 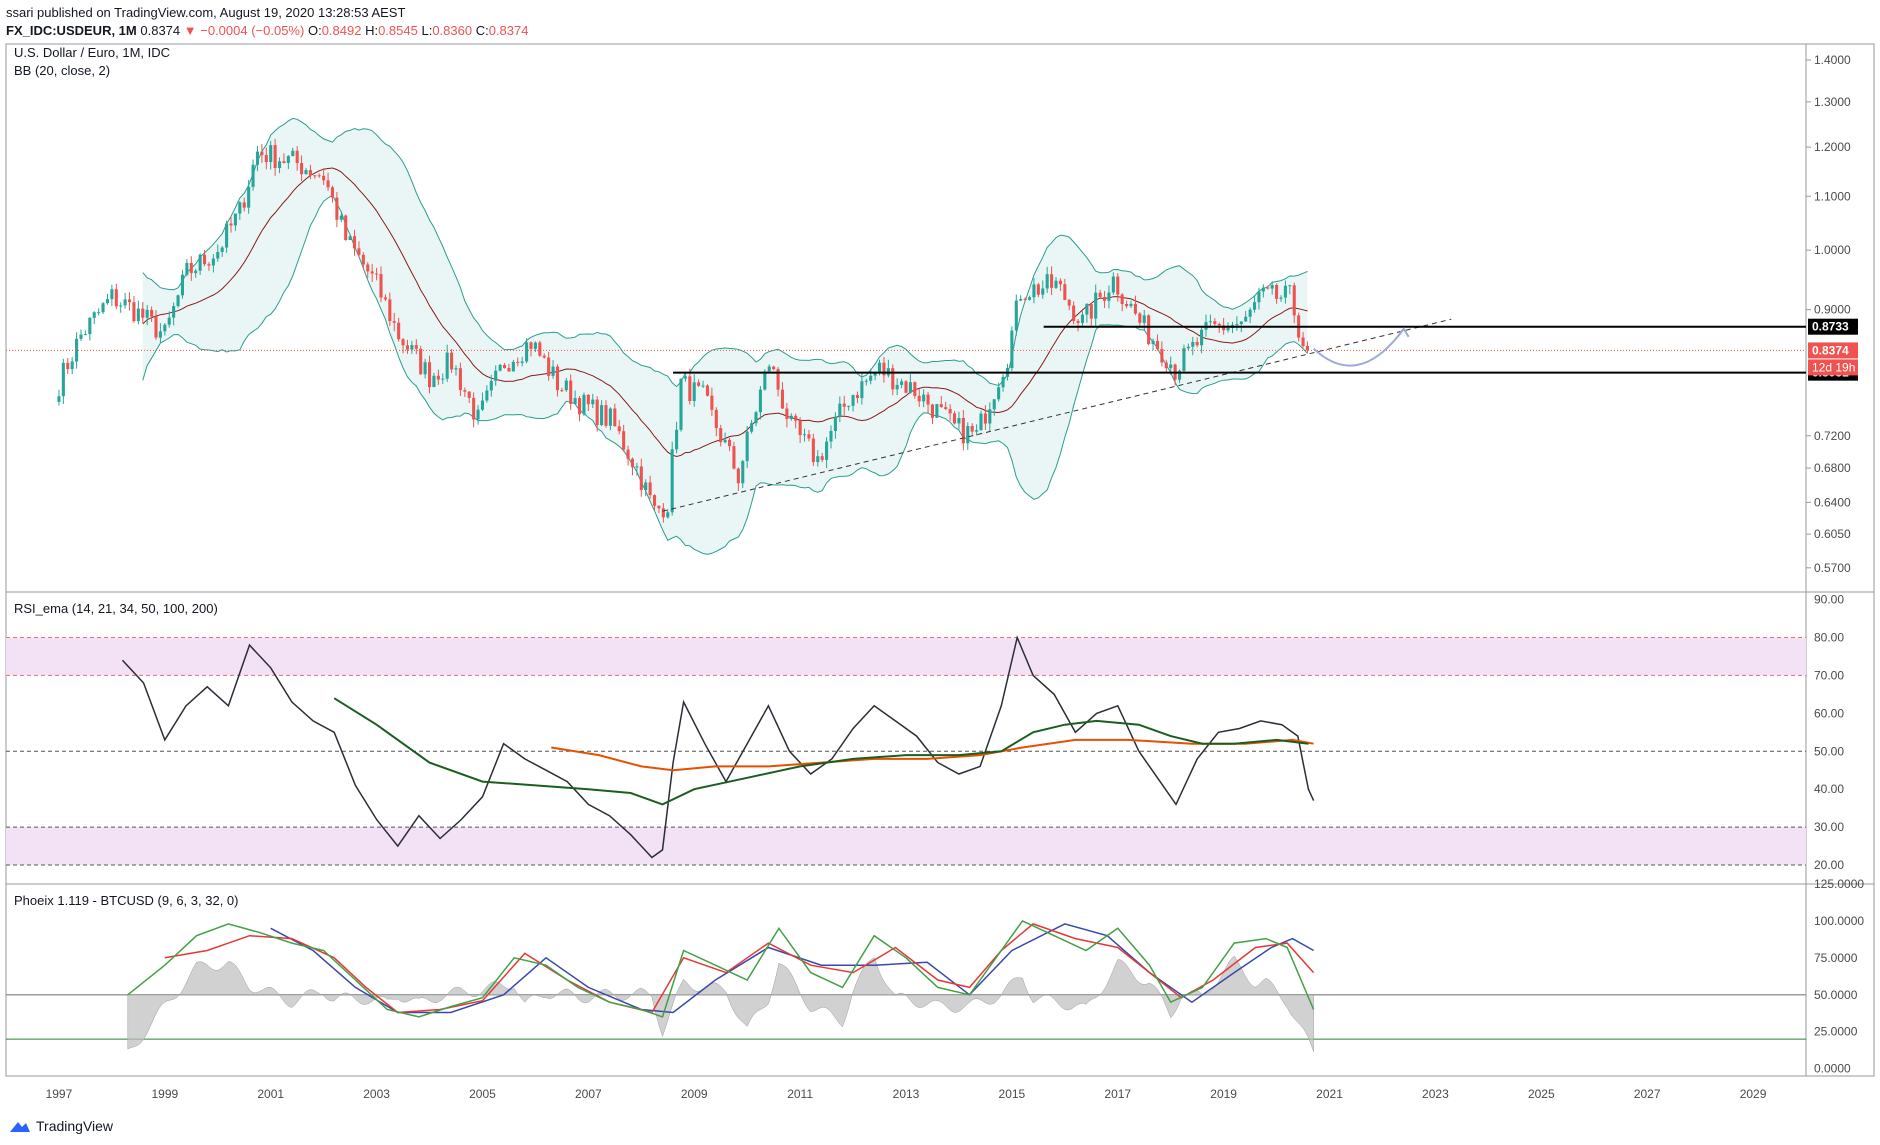 I want to click on symbol-label: FX_IDC:USDEUR, 1M, so click(x=71, y=30).